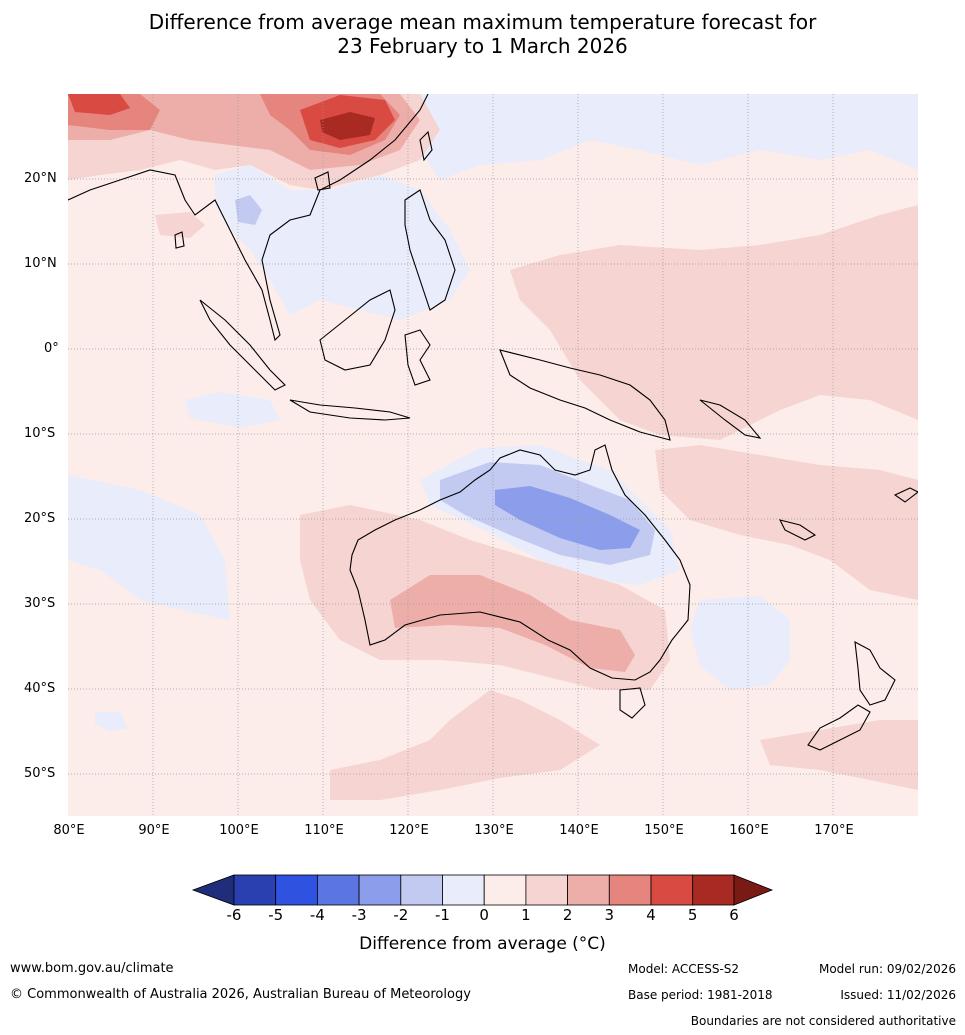 The height and width of the screenshot is (1035, 965). What do you see at coordinates (213, 890) in the screenshot?
I see `colorbar-extend-low` at bounding box center [213, 890].